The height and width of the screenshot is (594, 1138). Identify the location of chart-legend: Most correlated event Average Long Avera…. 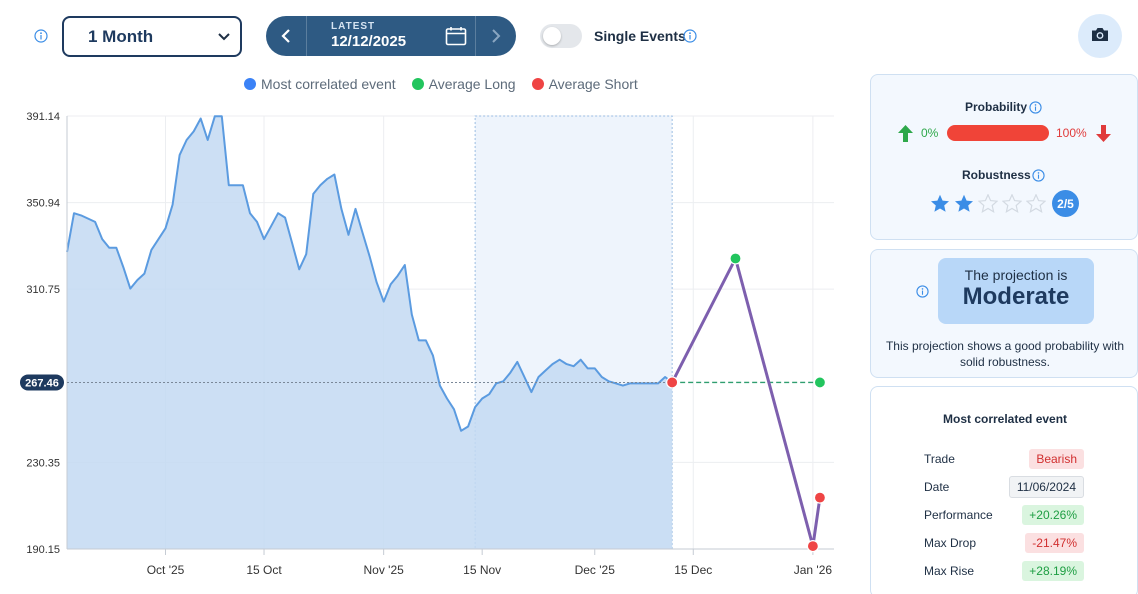
(441, 84).